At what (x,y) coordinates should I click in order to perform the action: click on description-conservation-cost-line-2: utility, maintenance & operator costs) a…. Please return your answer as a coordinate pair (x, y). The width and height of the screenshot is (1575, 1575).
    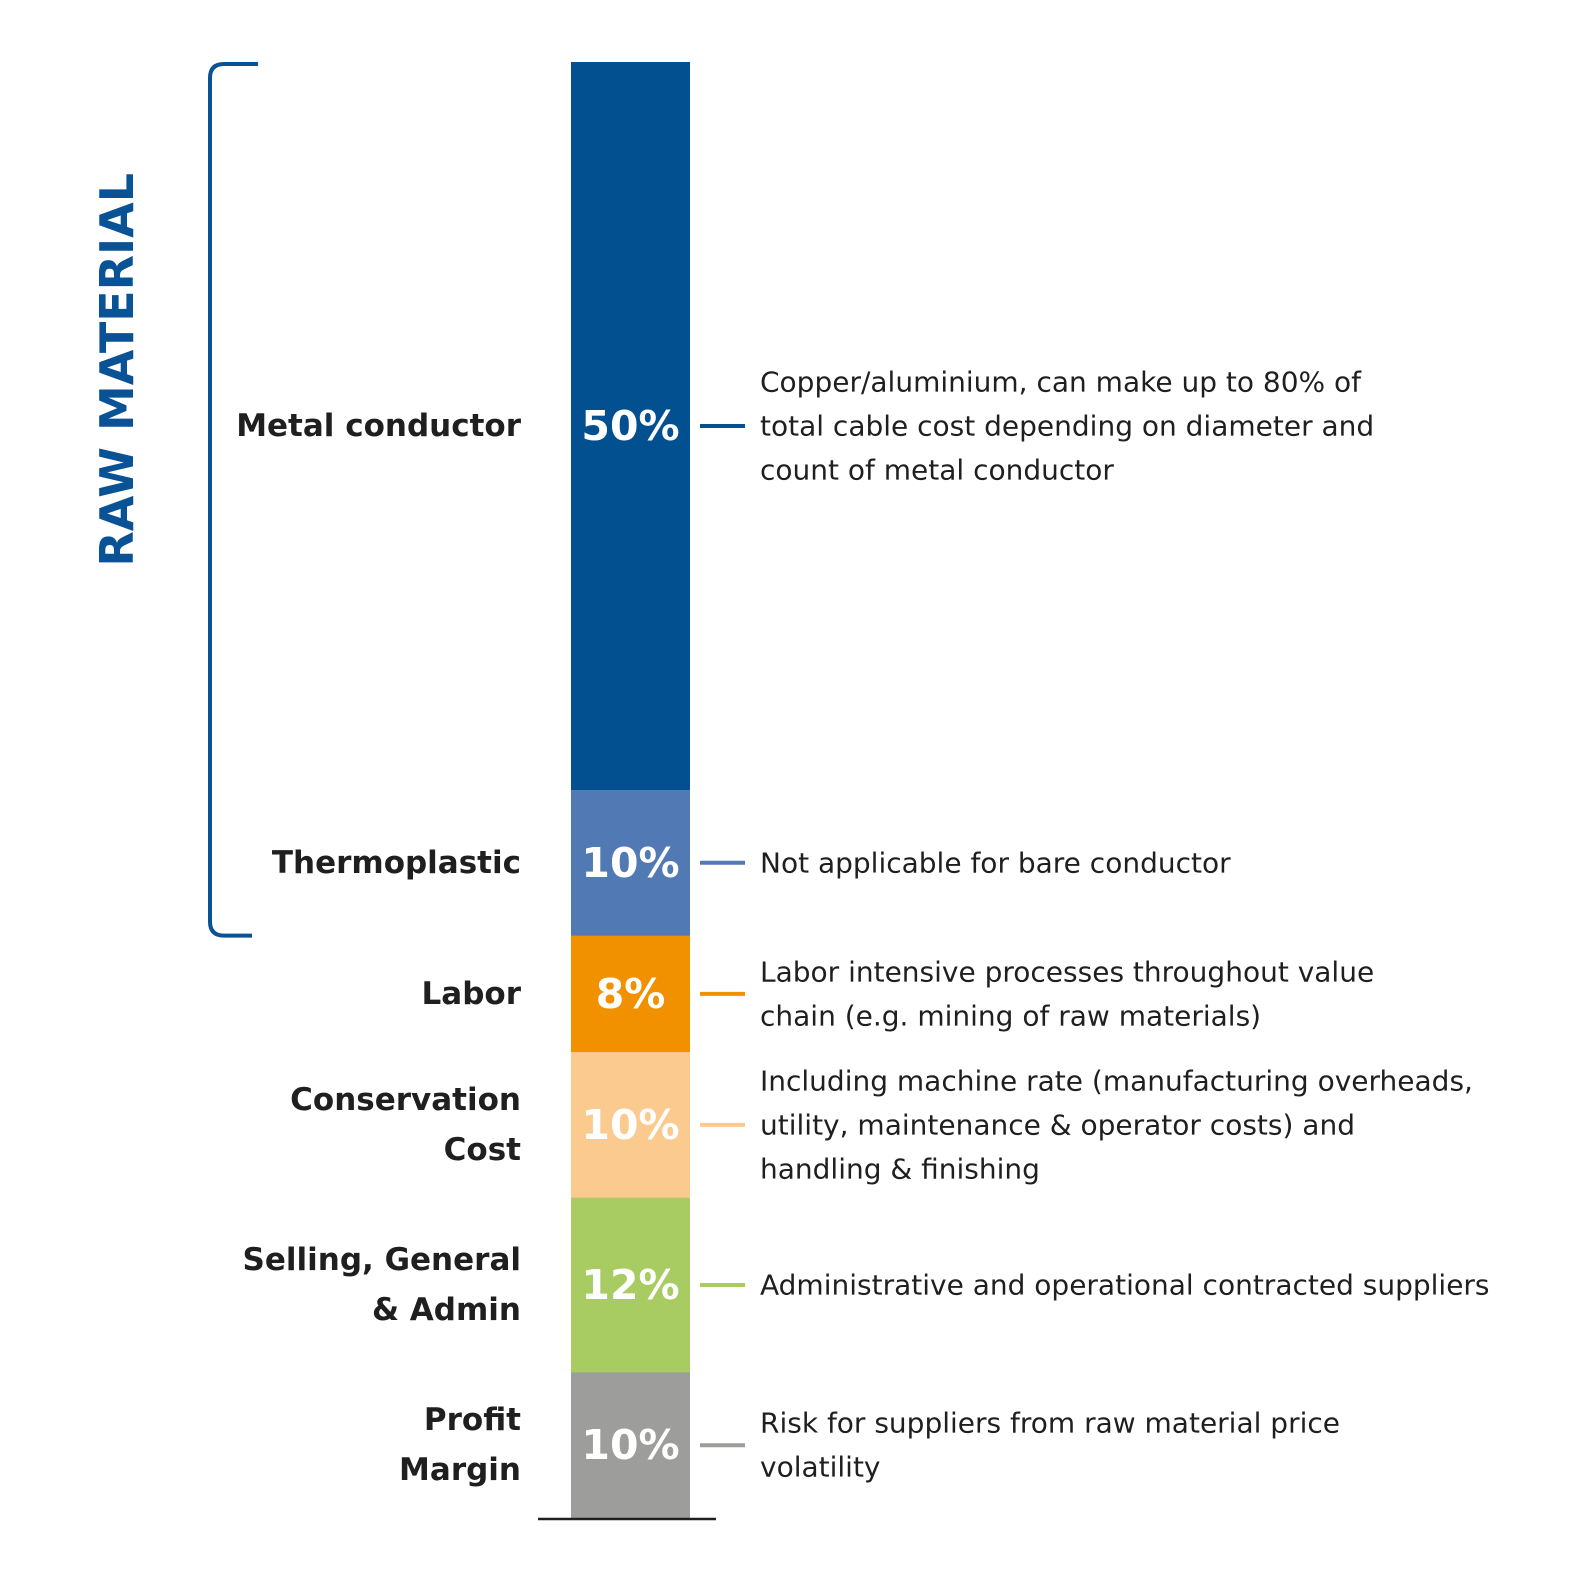
    Looking at the image, I should click on (1057, 1124).